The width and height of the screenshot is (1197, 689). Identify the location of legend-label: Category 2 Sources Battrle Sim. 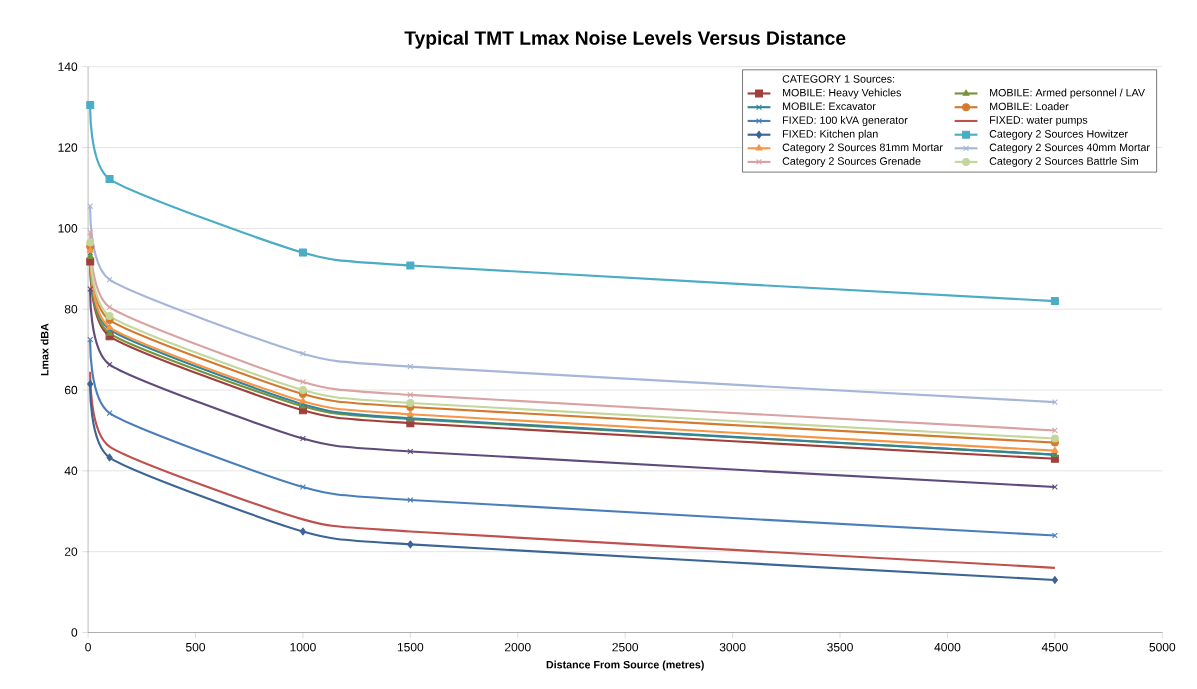
(1063, 162).